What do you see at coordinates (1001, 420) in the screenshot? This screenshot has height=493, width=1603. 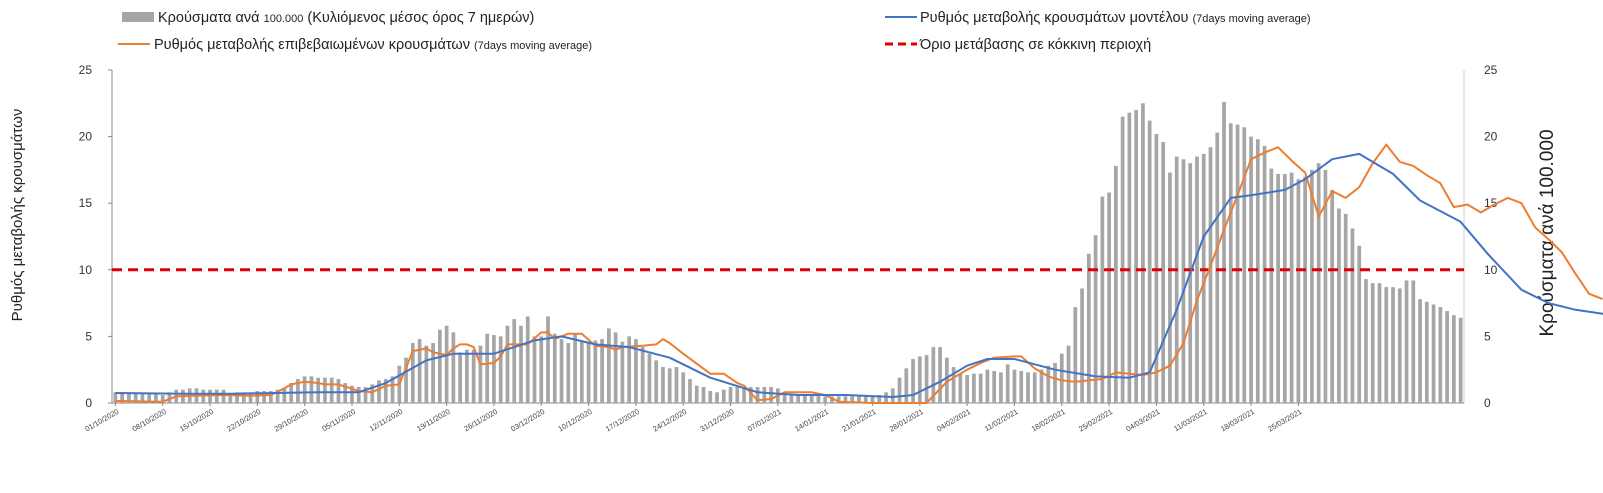 I see `x-tick-label: 11/02/2021` at bounding box center [1001, 420].